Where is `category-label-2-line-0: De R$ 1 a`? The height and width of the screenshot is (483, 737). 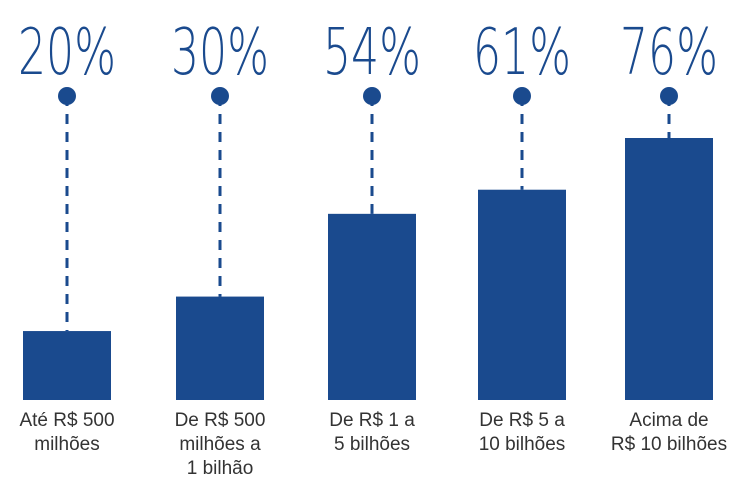
category-label-2-line-0: De R$ 1 a is located at coordinates (372, 420).